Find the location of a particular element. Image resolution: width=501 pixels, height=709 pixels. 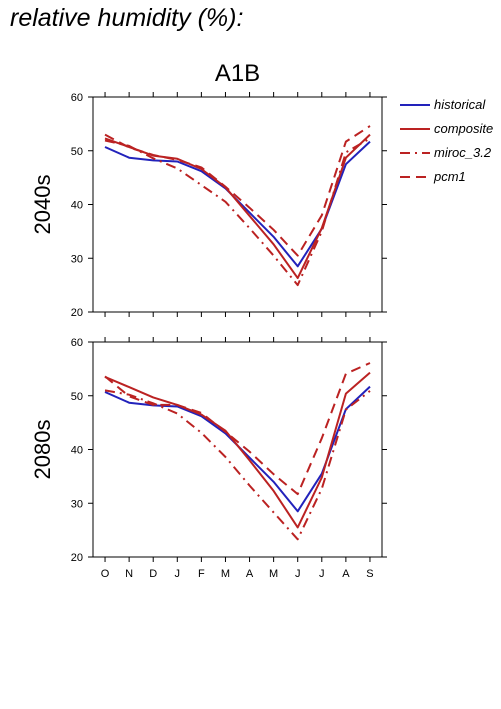

x-tick-label: S is located at coordinates (369, 574).